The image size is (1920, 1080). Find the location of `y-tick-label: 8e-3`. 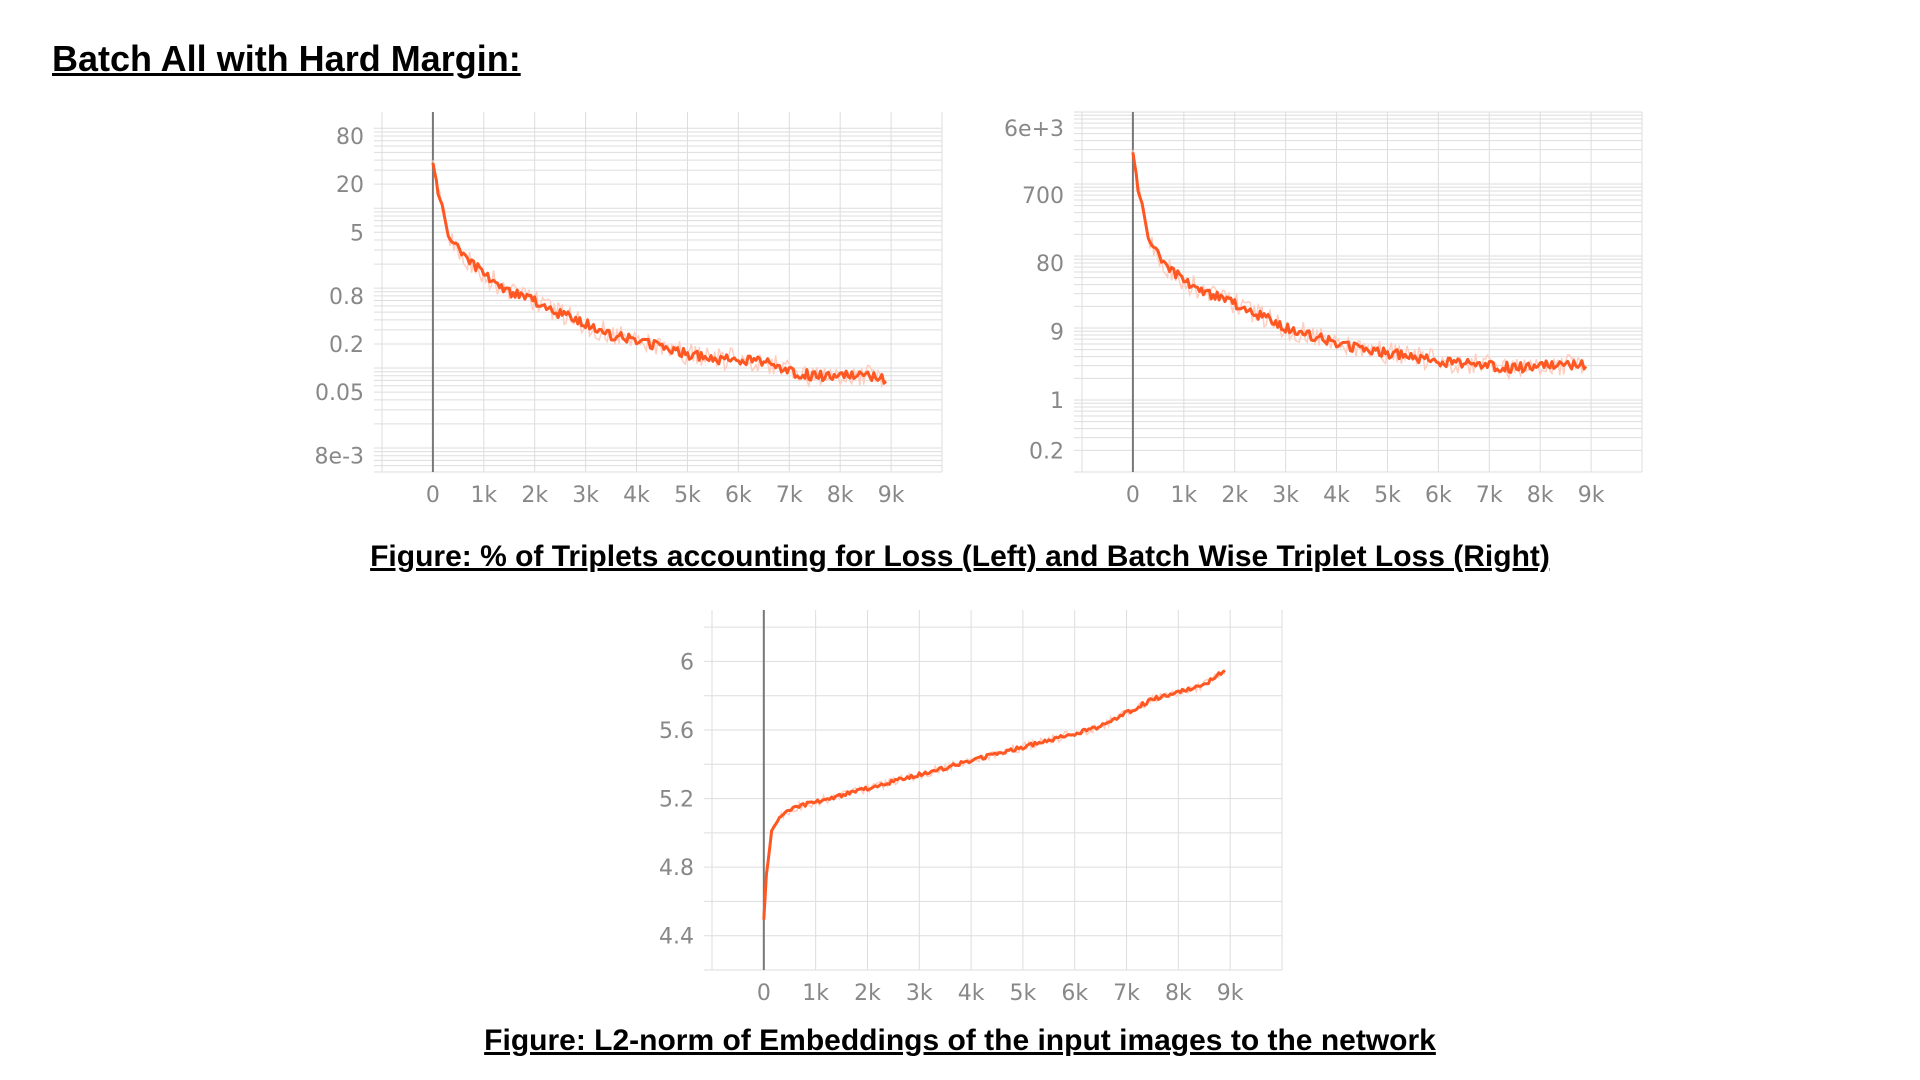

y-tick-label: 8e-3 is located at coordinates (339, 457).